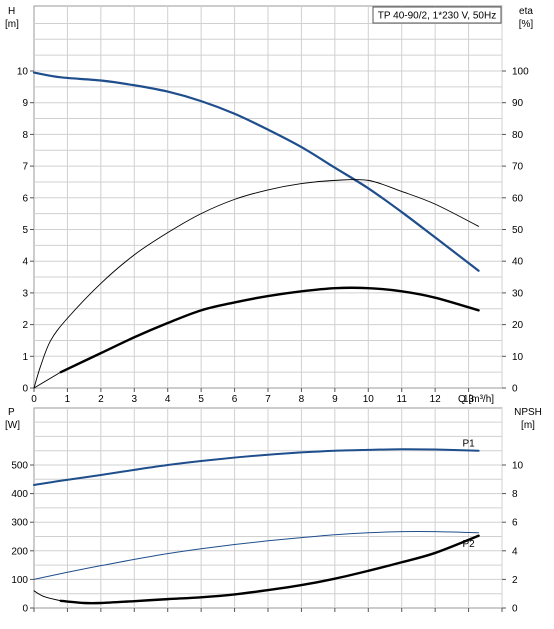  What do you see at coordinates (25, 293) in the screenshot?
I see `left-tick-label: 3` at bounding box center [25, 293].